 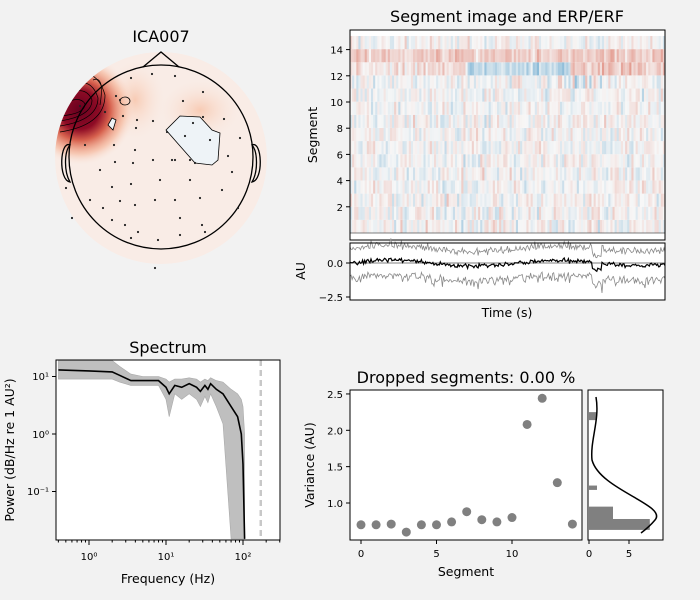 What do you see at coordinates (161, 148) in the screenshot?
I see `topomap-panel: ICA007` at bounding box center [161, 148].